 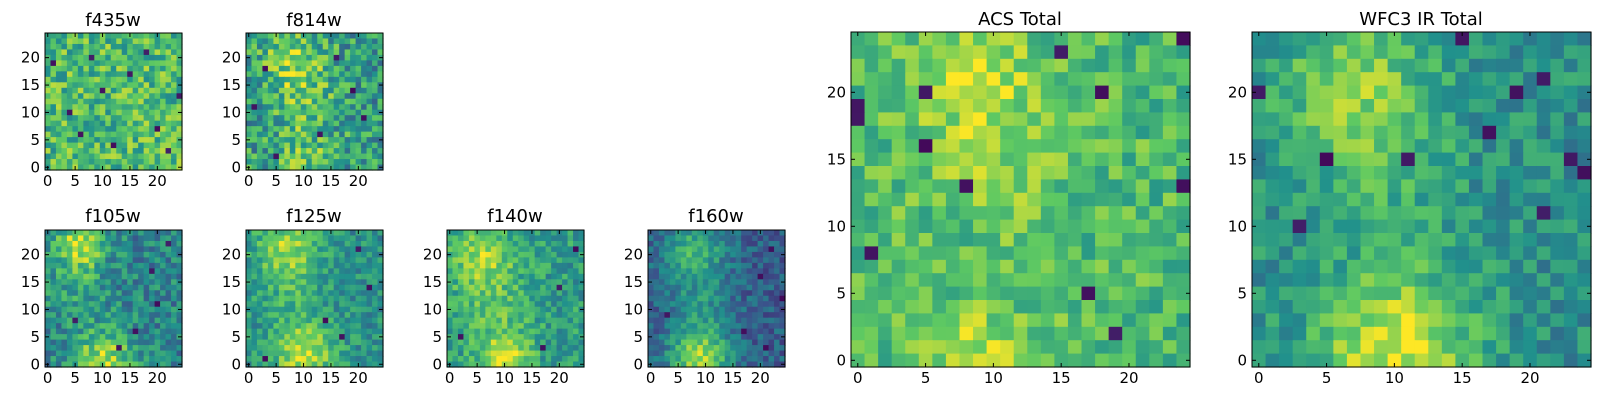 What do you see at coordinates (432, 282) in the screenshot?
I see `y-tick-label: 15` at bounding box center [432, 282].